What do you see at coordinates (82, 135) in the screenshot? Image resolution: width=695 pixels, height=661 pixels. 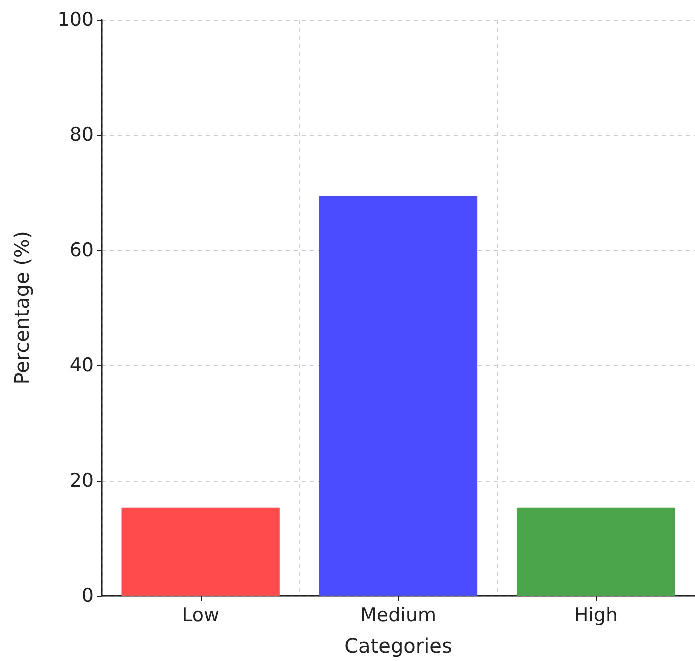 I see `y-tick-label: 80` at bounding box center [82, 135].